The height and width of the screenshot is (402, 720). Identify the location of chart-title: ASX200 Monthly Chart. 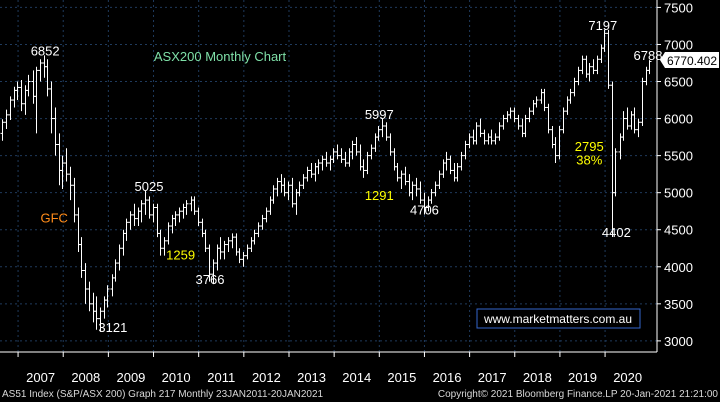
(220, 56).